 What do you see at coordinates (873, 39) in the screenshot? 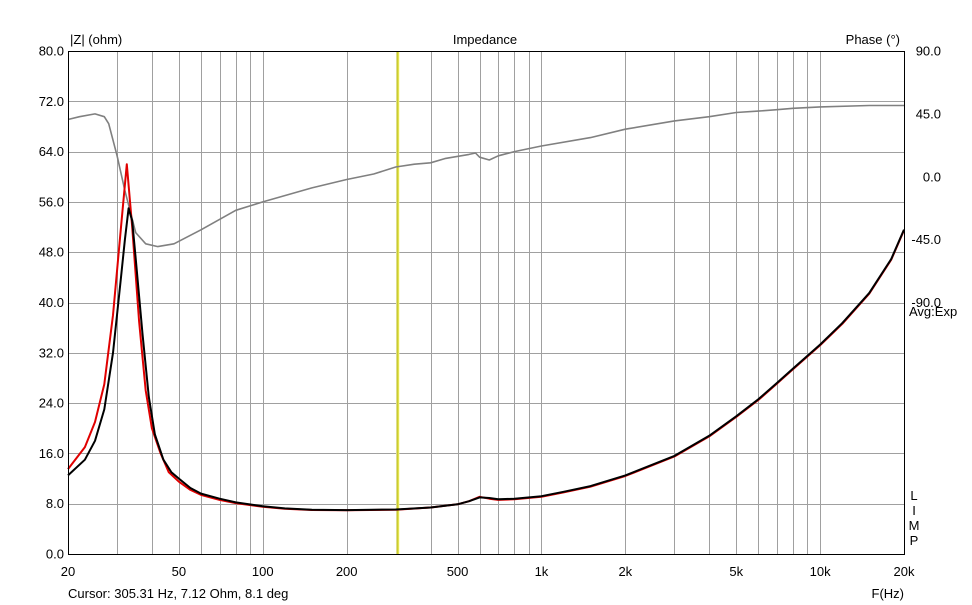
I see `y-right-axis-title: Phase (°)` at bounding box center [873, 39].